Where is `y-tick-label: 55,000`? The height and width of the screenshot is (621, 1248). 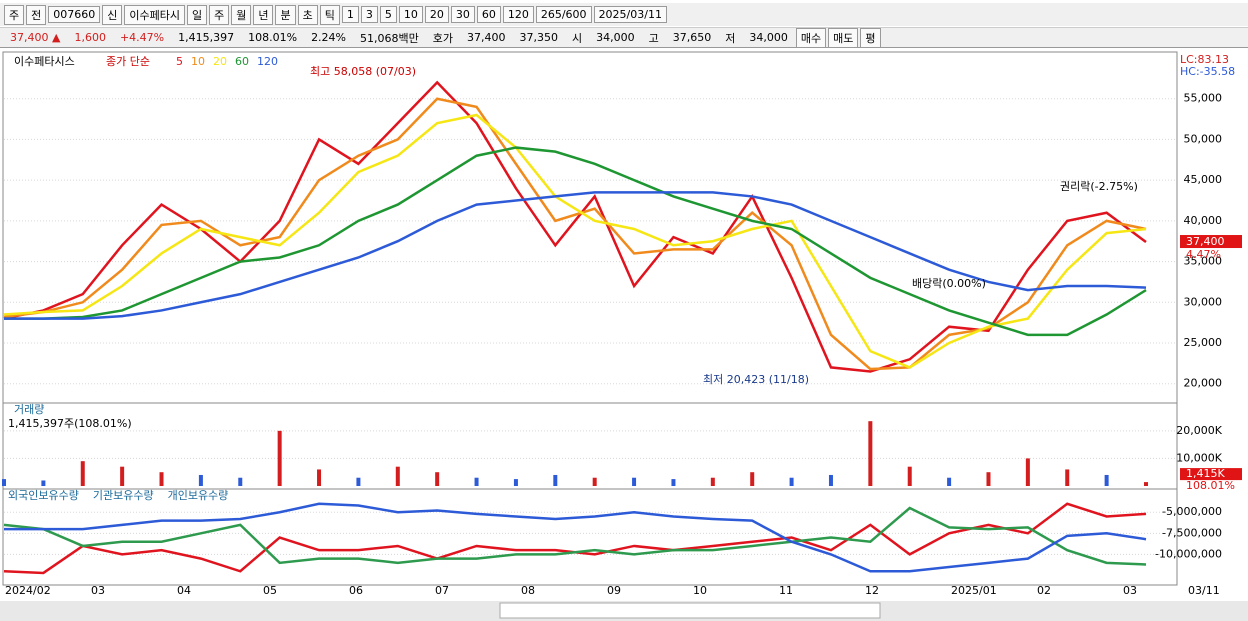
y-tick-label: 55,000 is located at coordinates (1203, 98).